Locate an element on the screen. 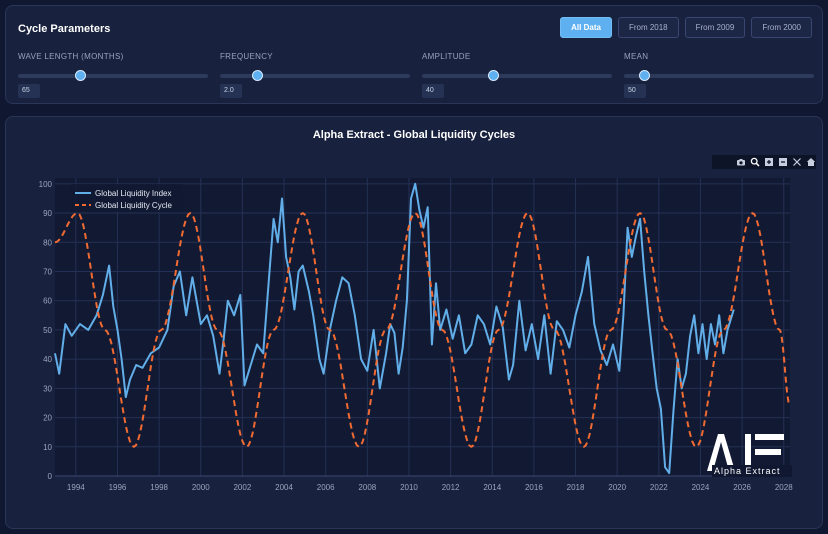 Image resolution: width=828 pixels, height=534 pixels. chart-modebar is located at coordinates (764, 162).